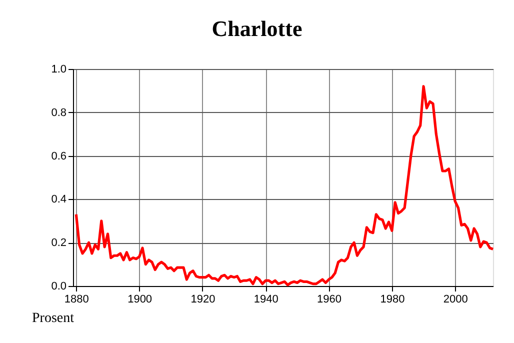 This screenshot has width=514, height=343. Describe the element at coordinates (58, 70) in the screenshot. I see `y-tick-label: 1.0` at that location.